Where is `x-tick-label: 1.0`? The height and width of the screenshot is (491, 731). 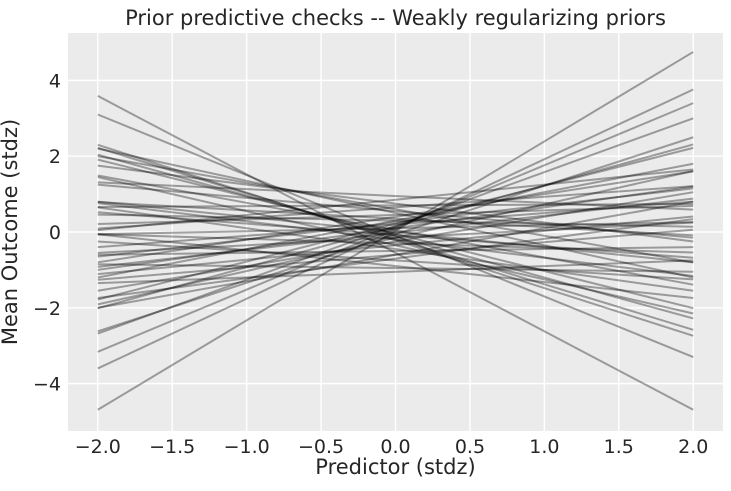
x-tick-label: 1.0 is located at coordinates (544, 447).